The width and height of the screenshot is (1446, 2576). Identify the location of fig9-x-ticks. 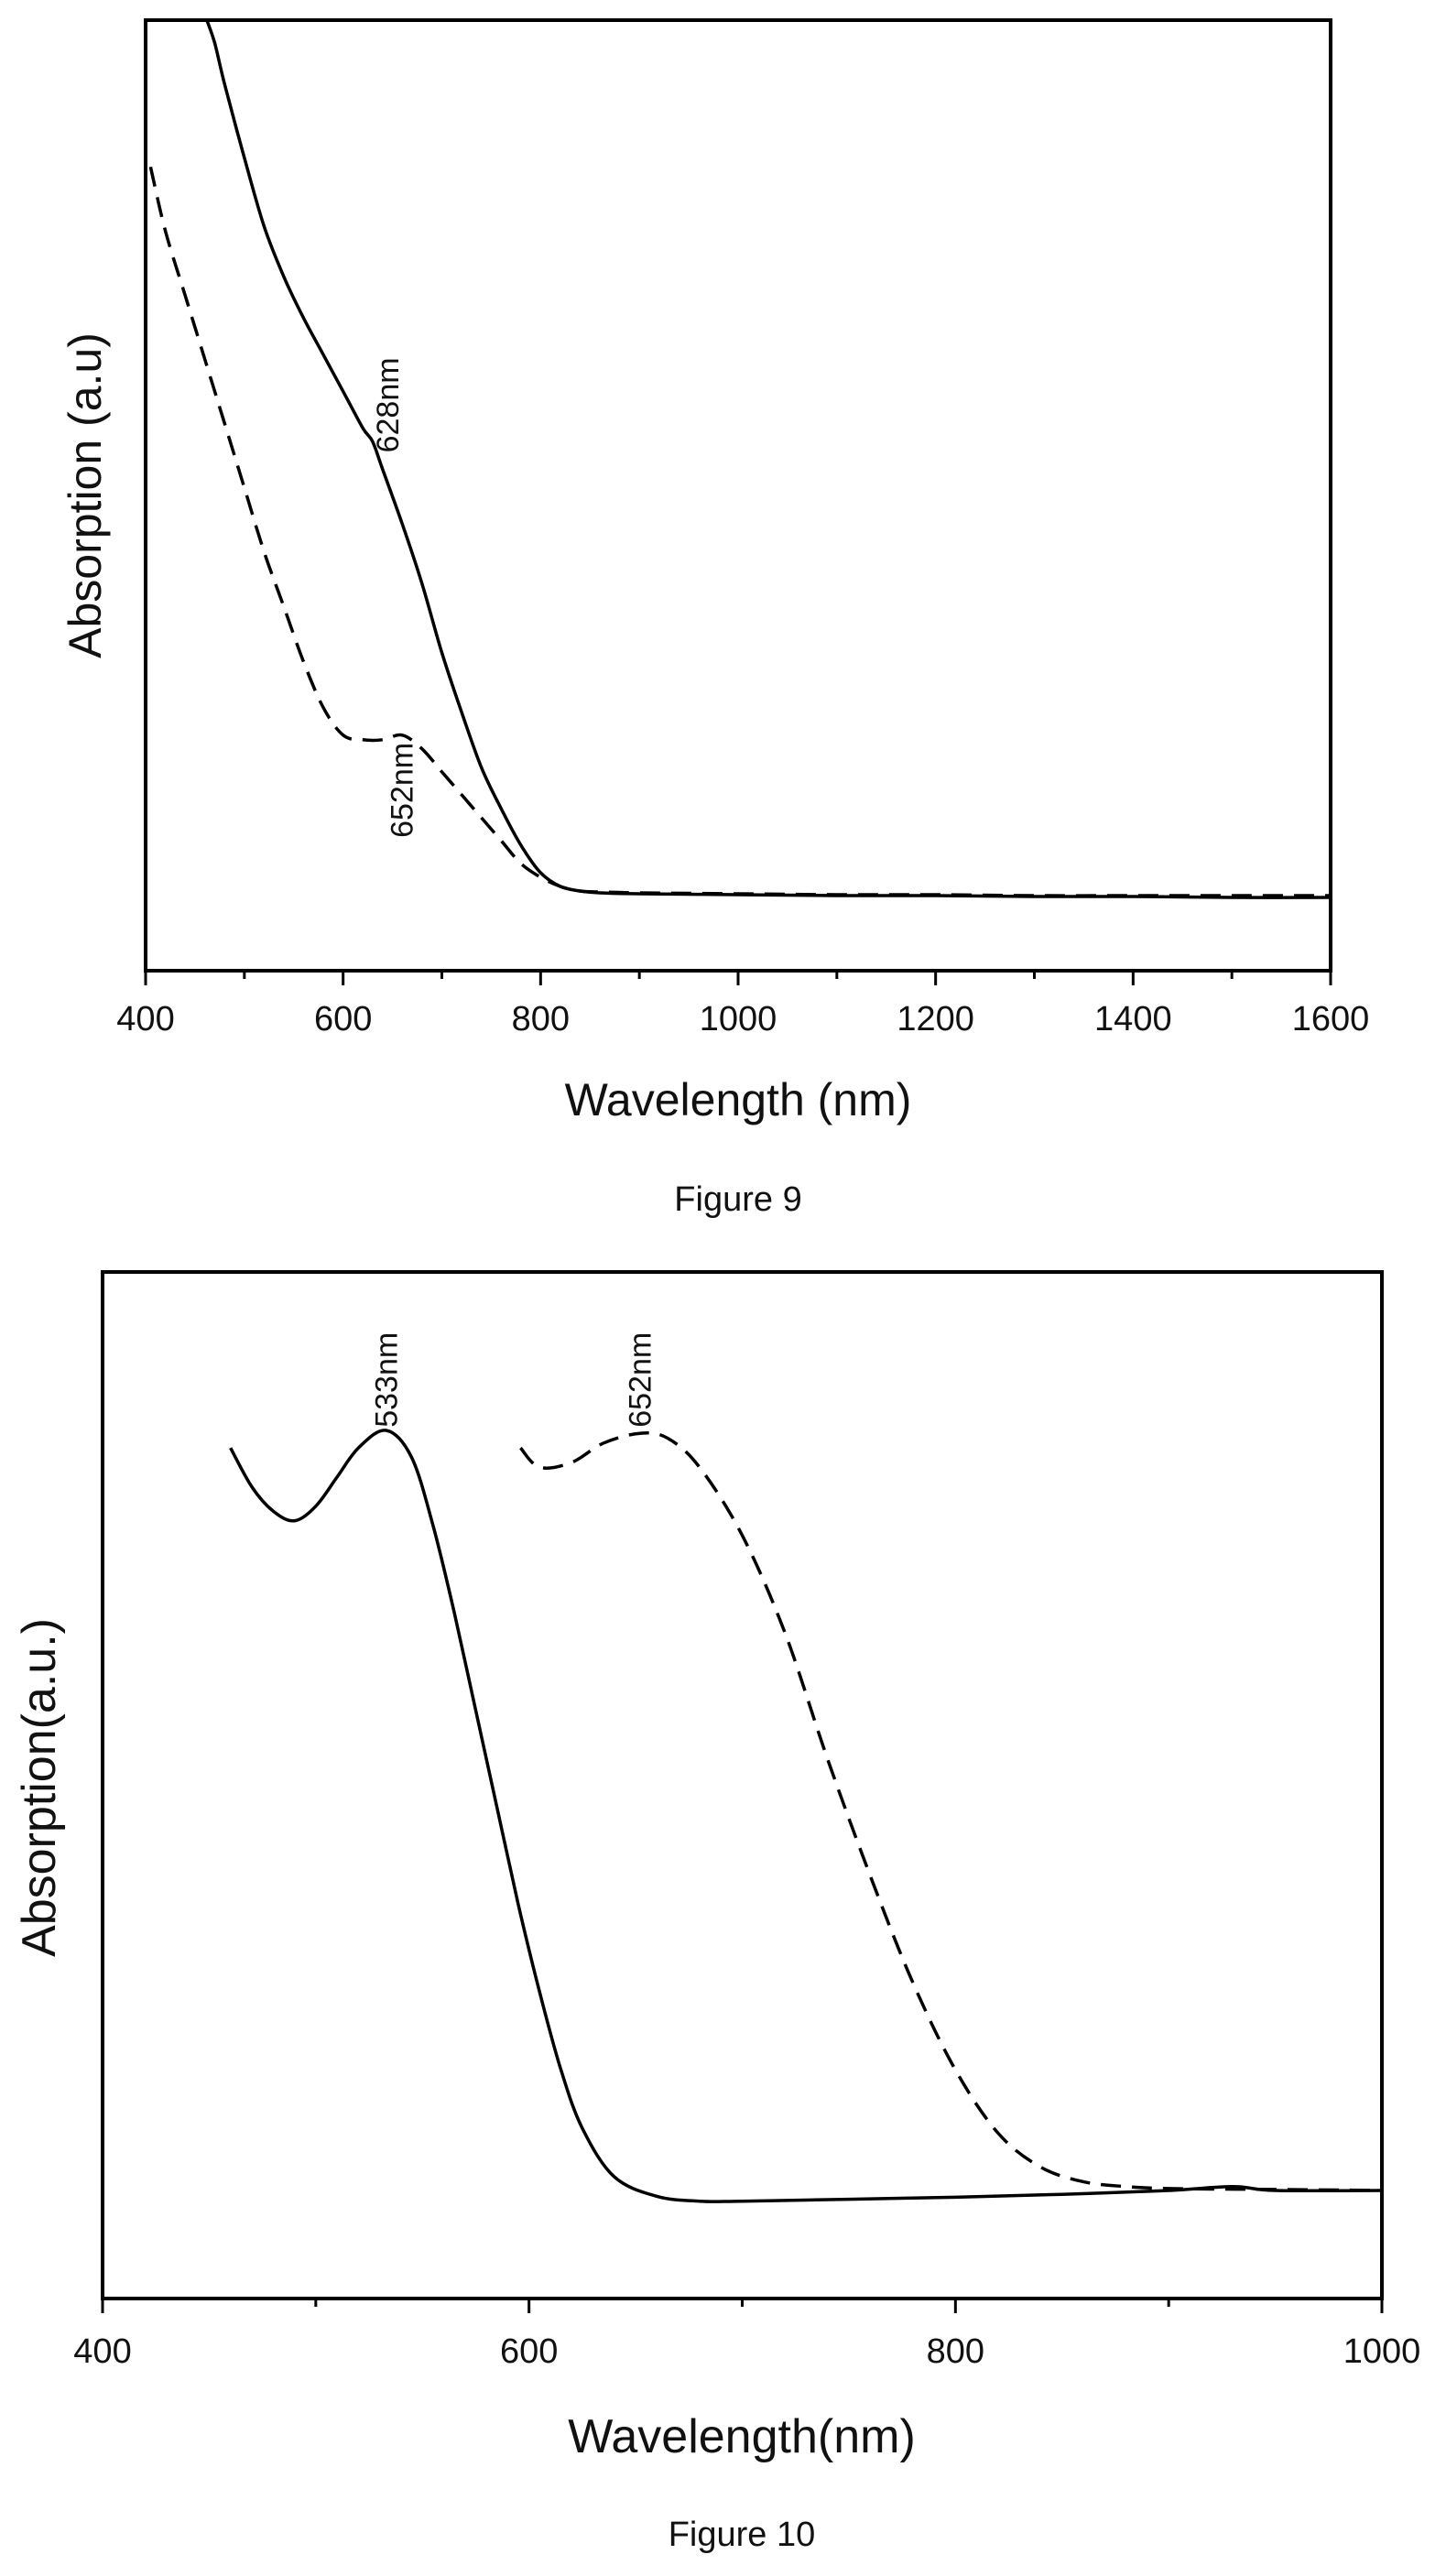
(738, 978).